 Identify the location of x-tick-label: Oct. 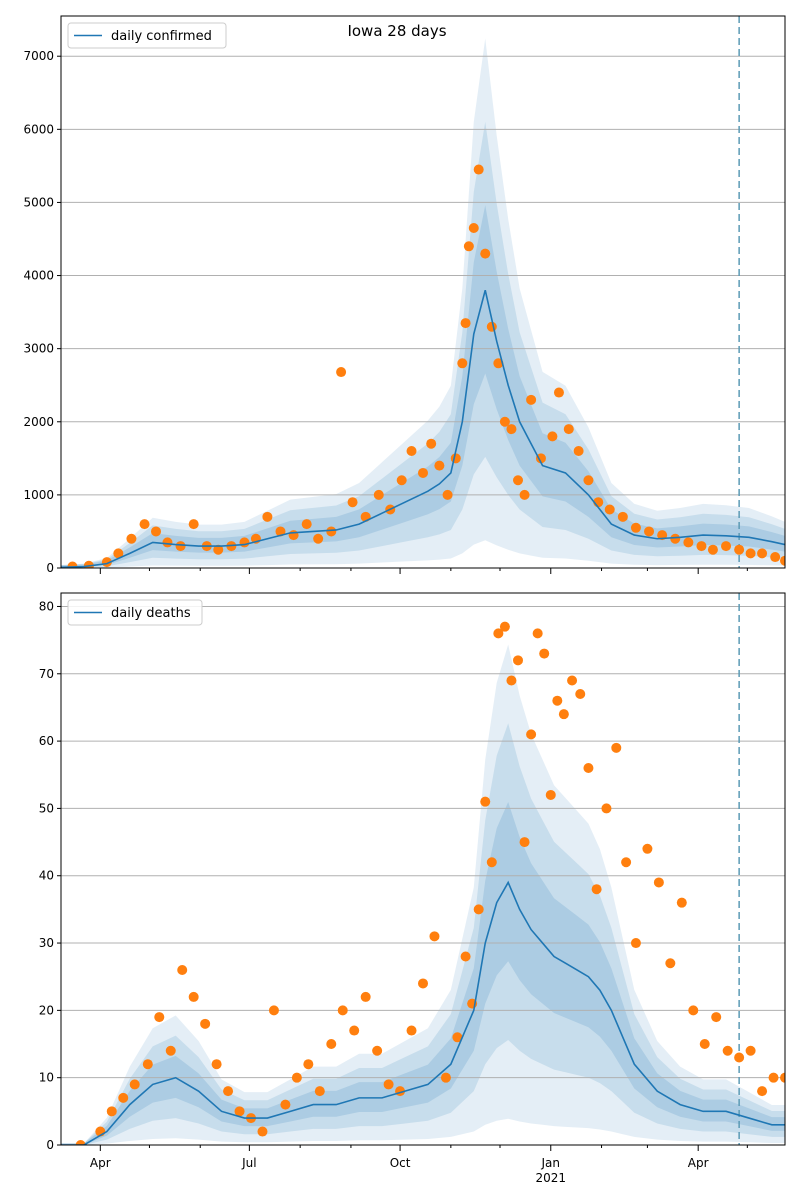
(400, 1163).